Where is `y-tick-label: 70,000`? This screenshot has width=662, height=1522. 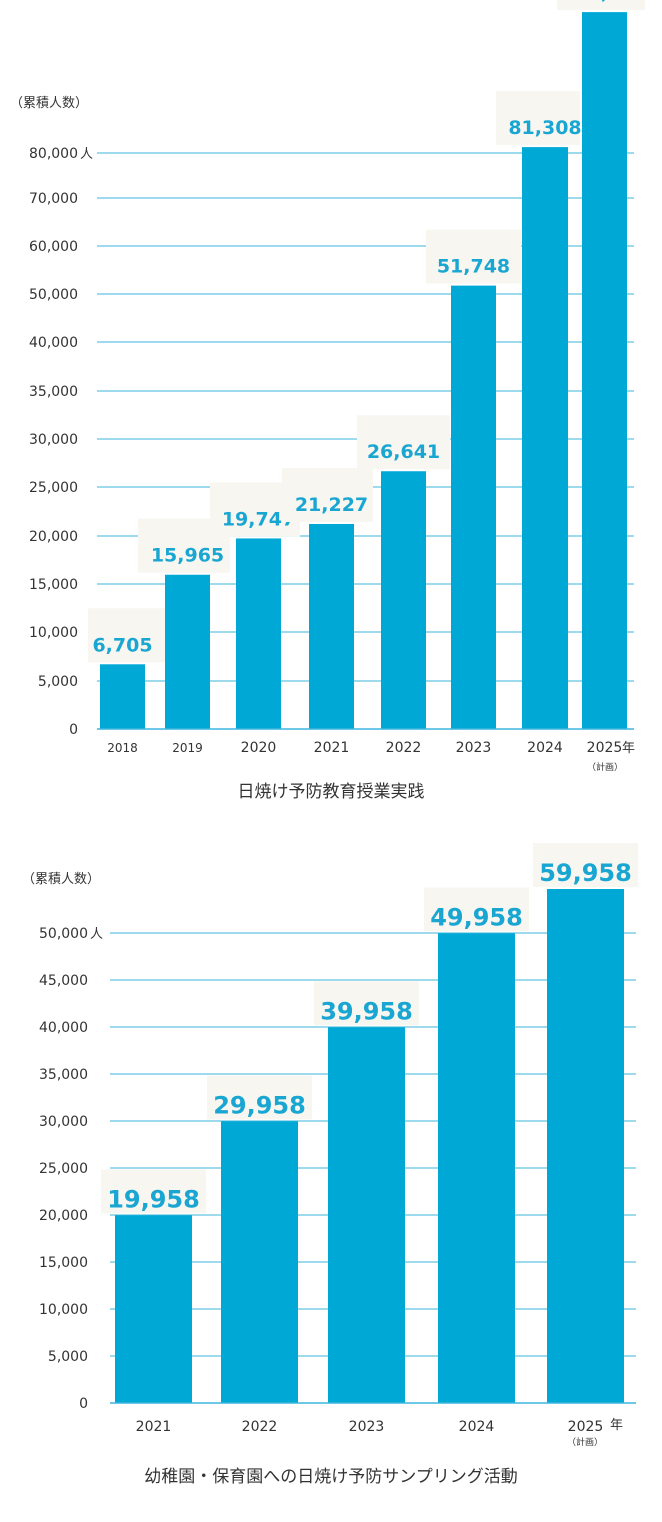
y-tick-label: 70,000 is located at coordinates (53, 199).